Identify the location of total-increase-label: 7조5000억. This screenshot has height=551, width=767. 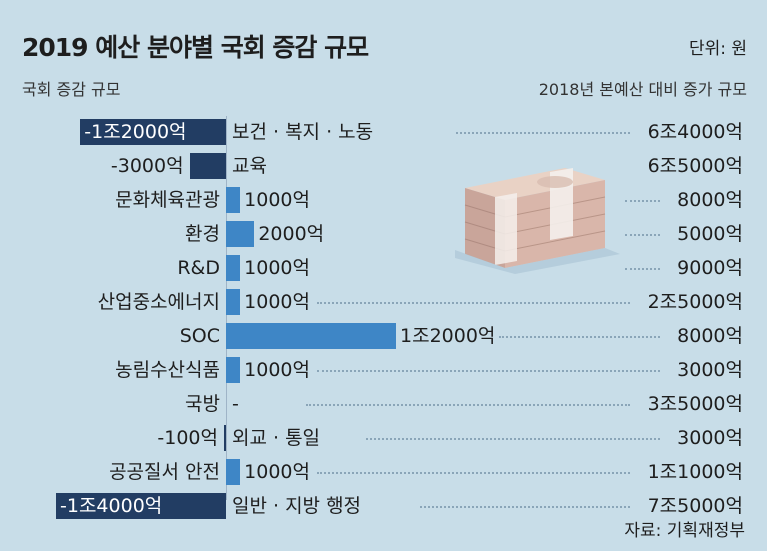
(695, 506).